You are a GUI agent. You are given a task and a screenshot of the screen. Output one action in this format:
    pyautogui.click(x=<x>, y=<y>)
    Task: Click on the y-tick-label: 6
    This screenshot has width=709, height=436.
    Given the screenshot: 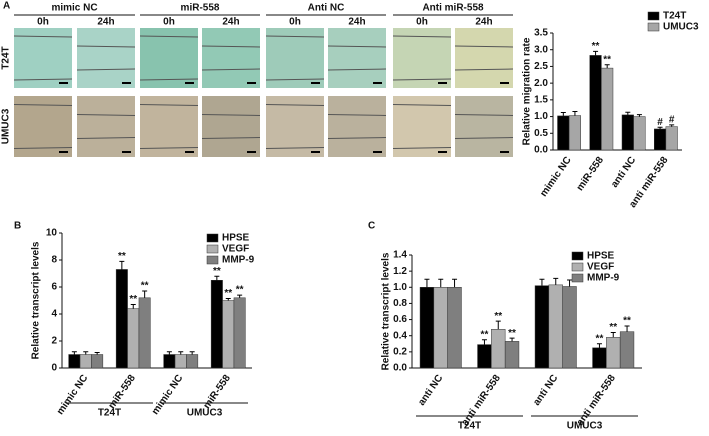 What is the action you would take?
    pyautogui.click(x=54, y=287)
    